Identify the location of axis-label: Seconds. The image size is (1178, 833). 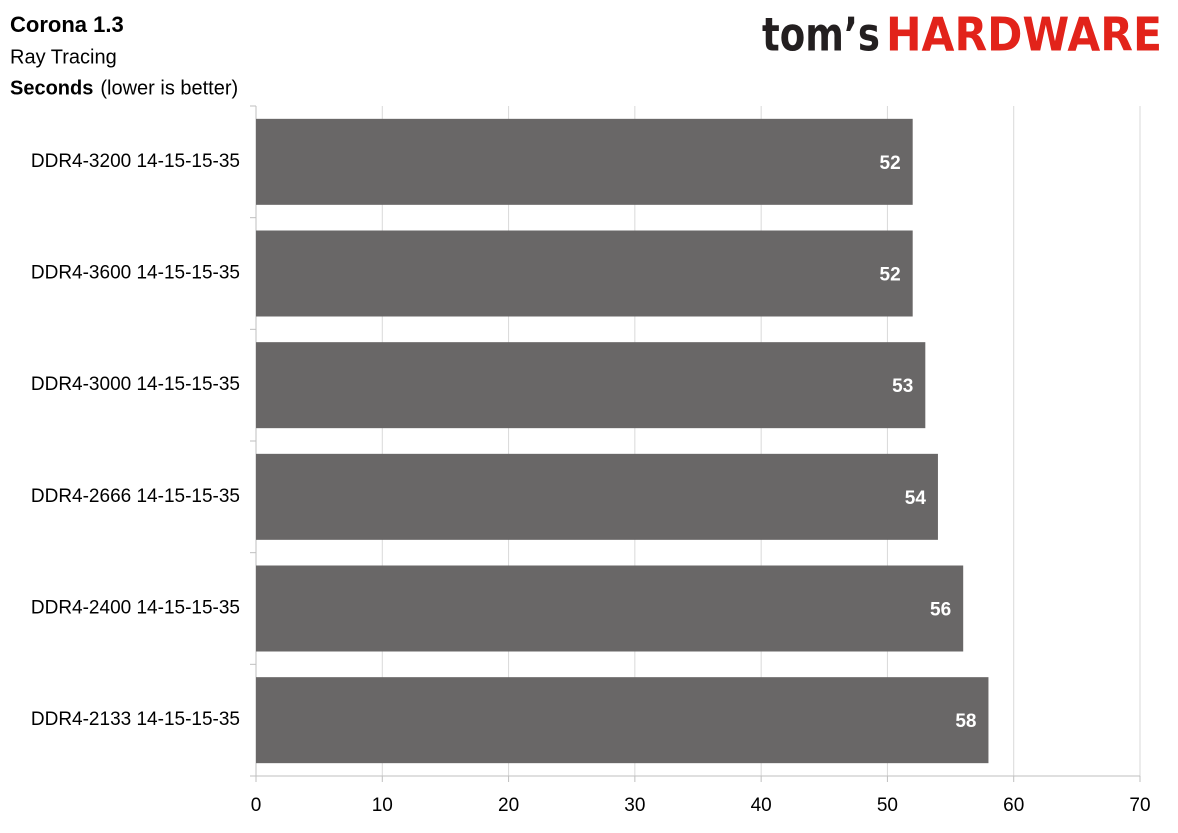
(51, 88).